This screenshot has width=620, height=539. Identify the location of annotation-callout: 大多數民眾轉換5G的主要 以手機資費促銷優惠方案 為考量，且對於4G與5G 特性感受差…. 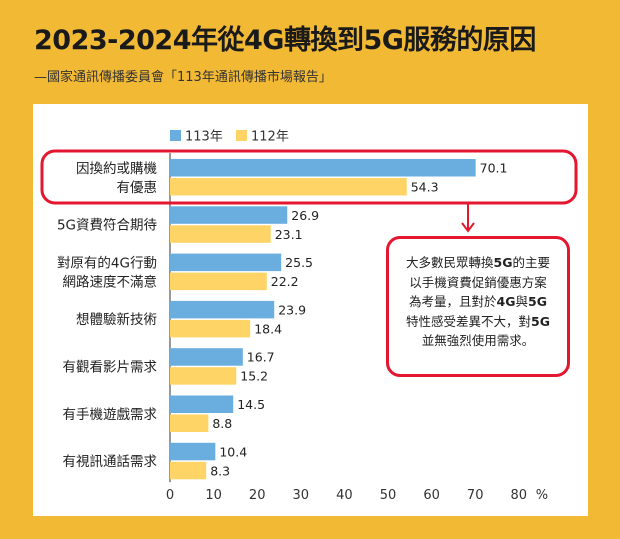
(478, 306).